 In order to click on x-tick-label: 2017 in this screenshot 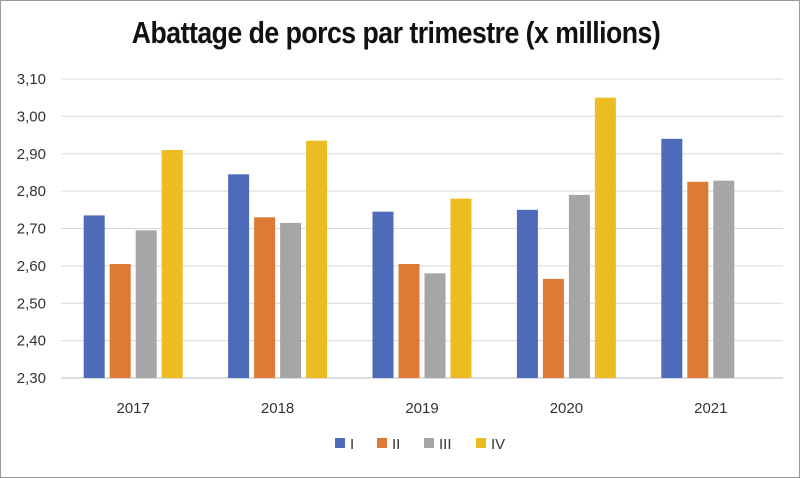, I will do `click(133, 408)`.